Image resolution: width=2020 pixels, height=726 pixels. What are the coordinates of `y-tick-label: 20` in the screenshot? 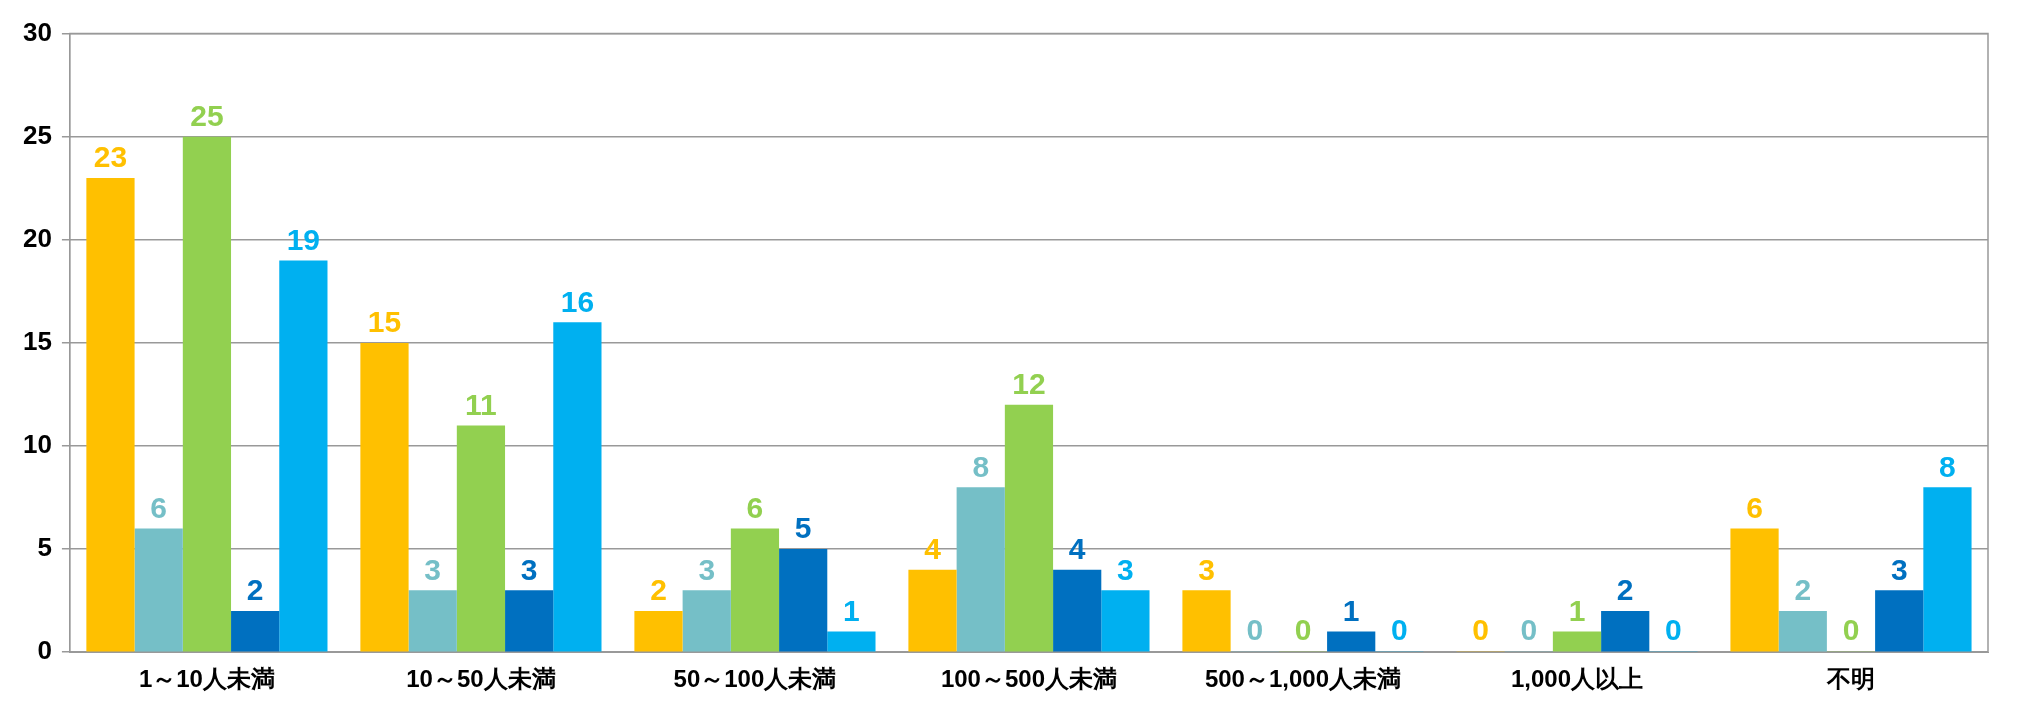 It's located at (37, 237).